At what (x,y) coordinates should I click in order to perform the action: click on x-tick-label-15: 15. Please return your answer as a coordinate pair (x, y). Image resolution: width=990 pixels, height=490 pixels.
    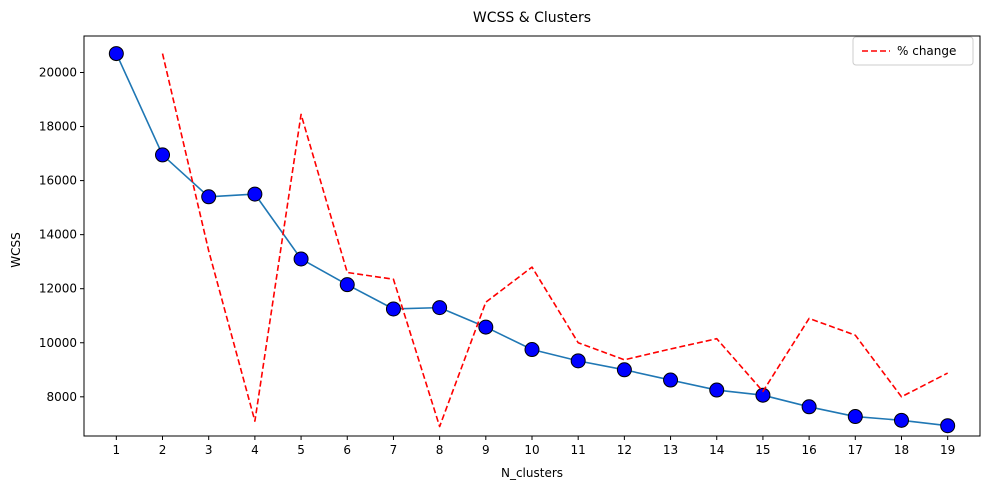
    Looking at the image, I should click on (762, 450).